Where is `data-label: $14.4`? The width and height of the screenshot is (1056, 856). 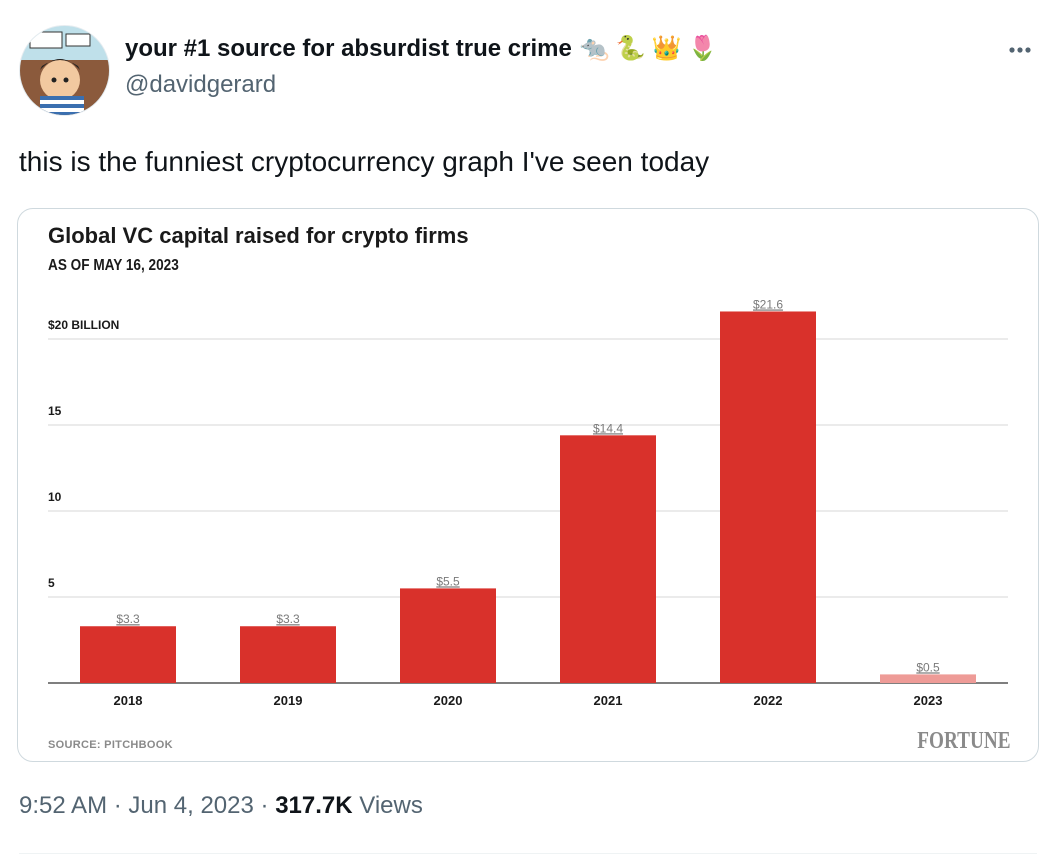
data-label: $14.4 is located at coordinates (608, 428).